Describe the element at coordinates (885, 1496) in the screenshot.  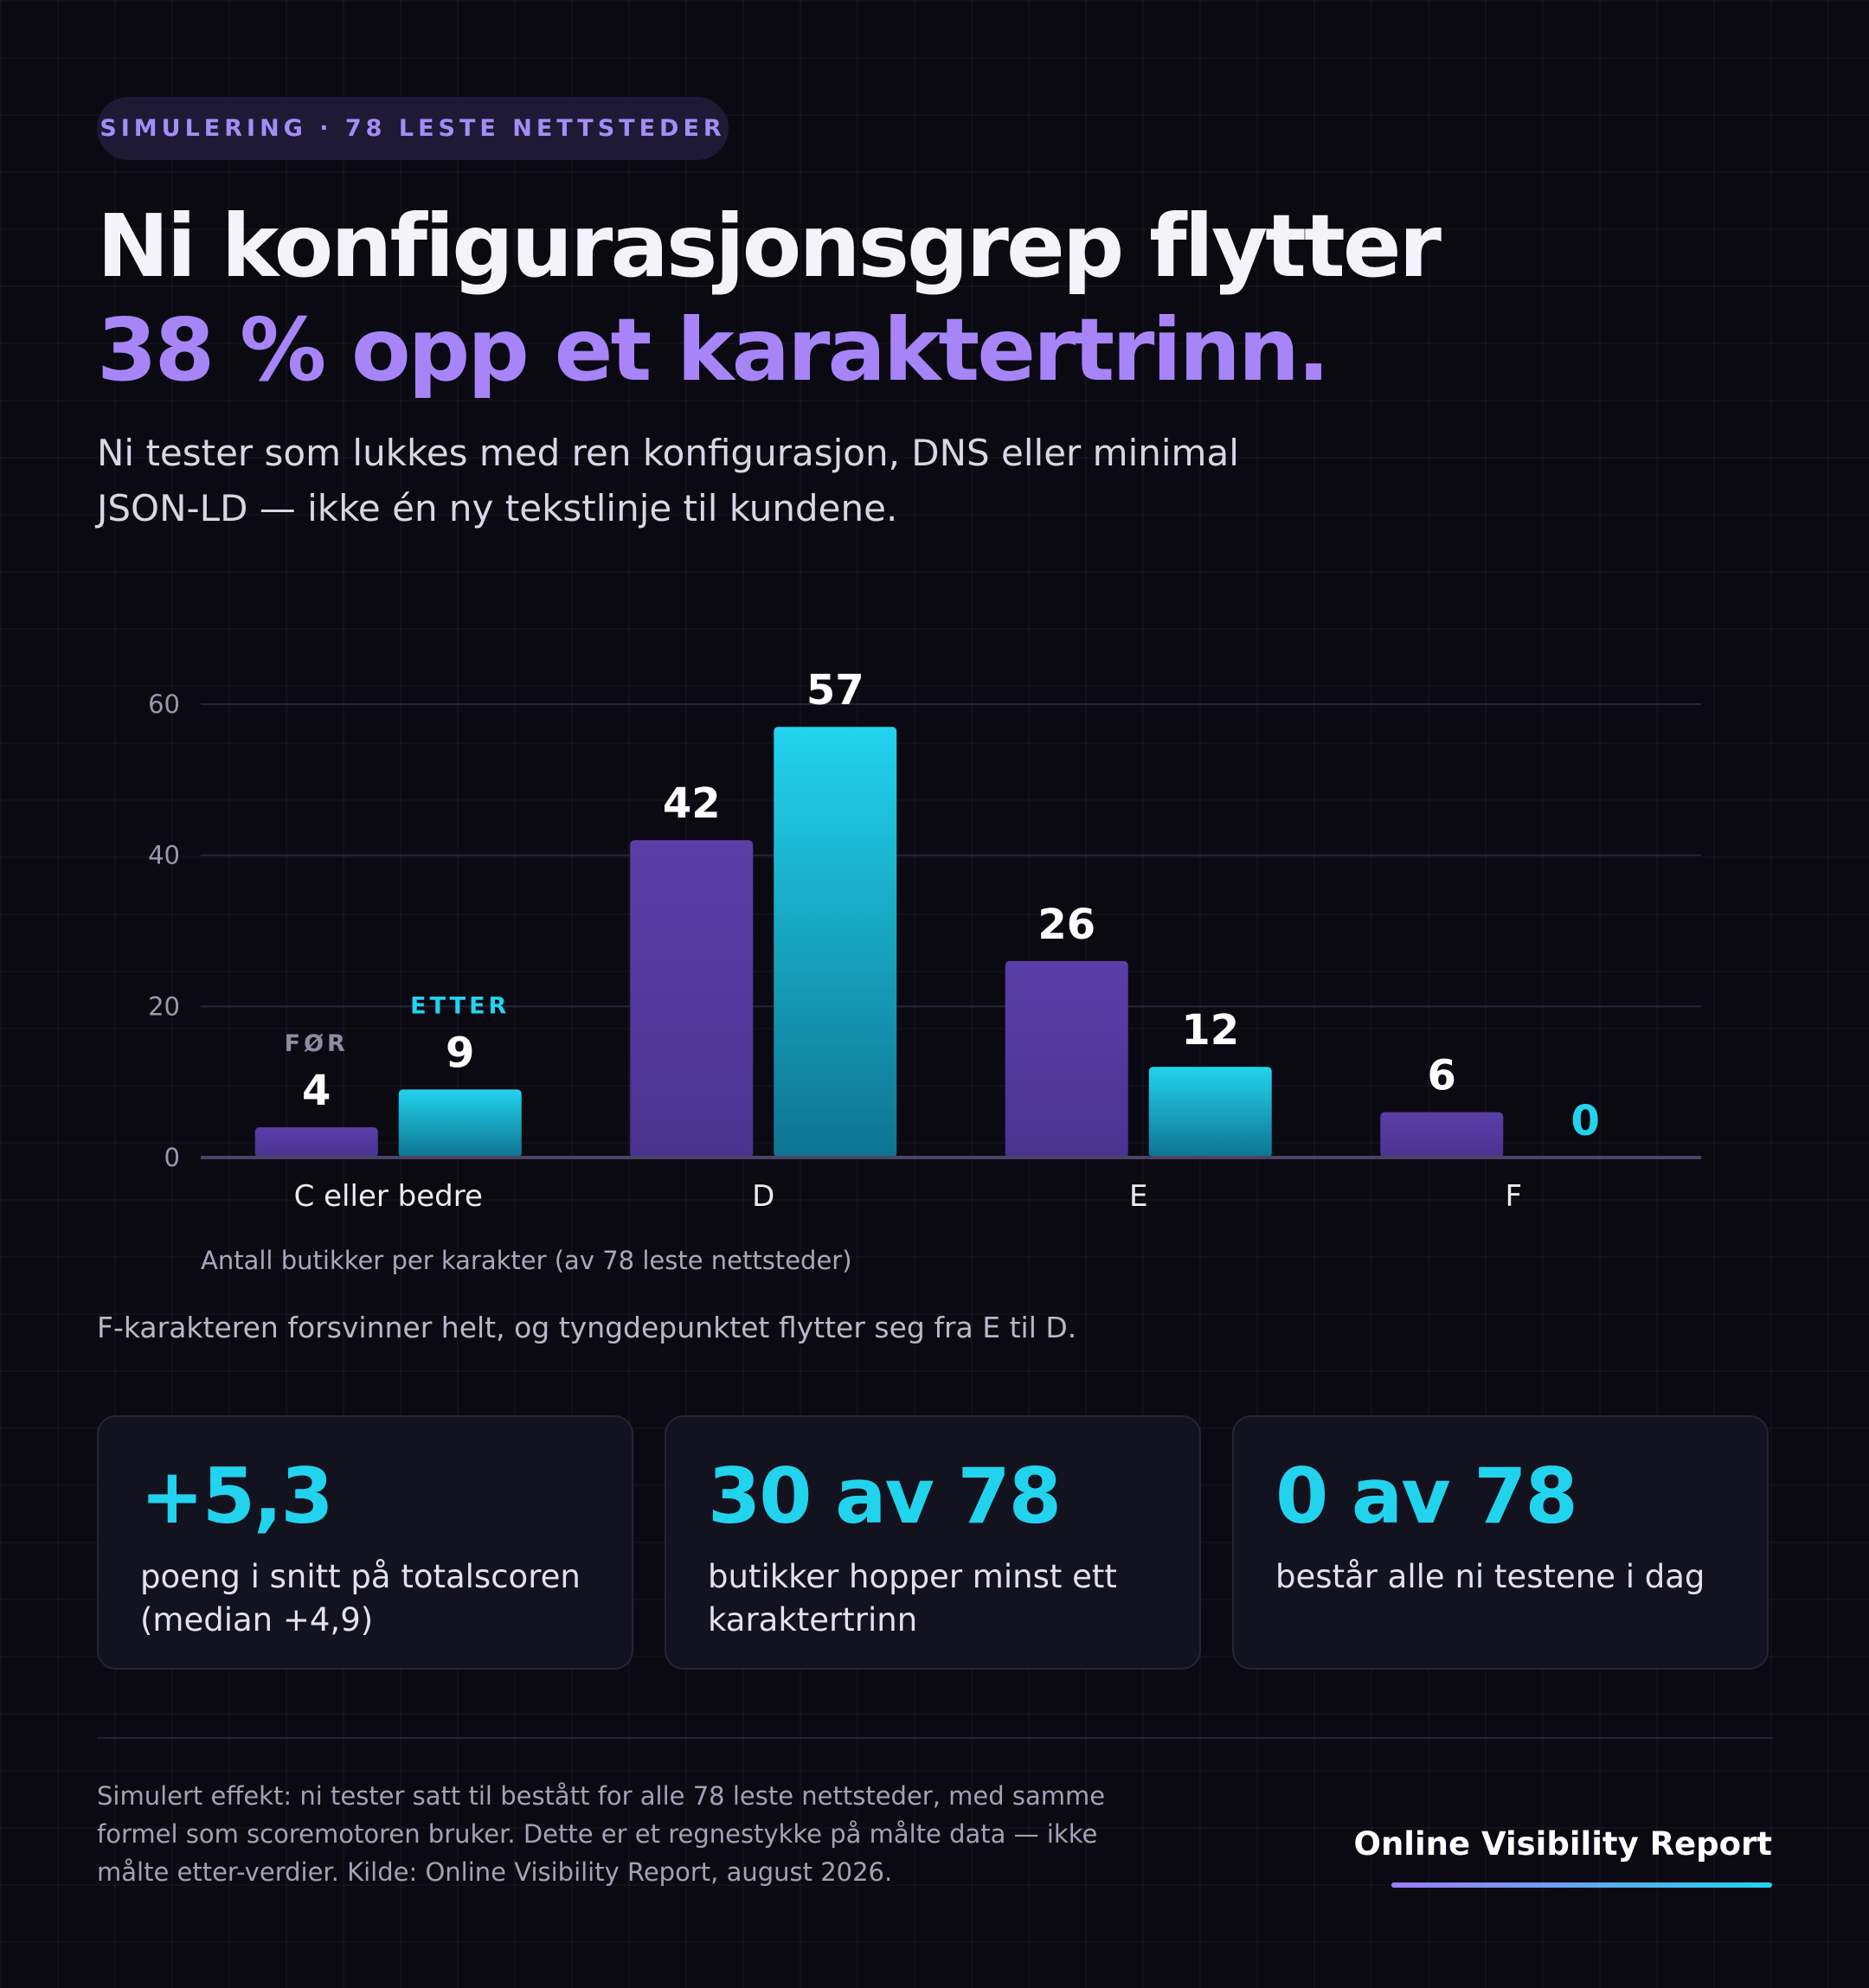
I see `stat-value: 30 av 78` at that location.